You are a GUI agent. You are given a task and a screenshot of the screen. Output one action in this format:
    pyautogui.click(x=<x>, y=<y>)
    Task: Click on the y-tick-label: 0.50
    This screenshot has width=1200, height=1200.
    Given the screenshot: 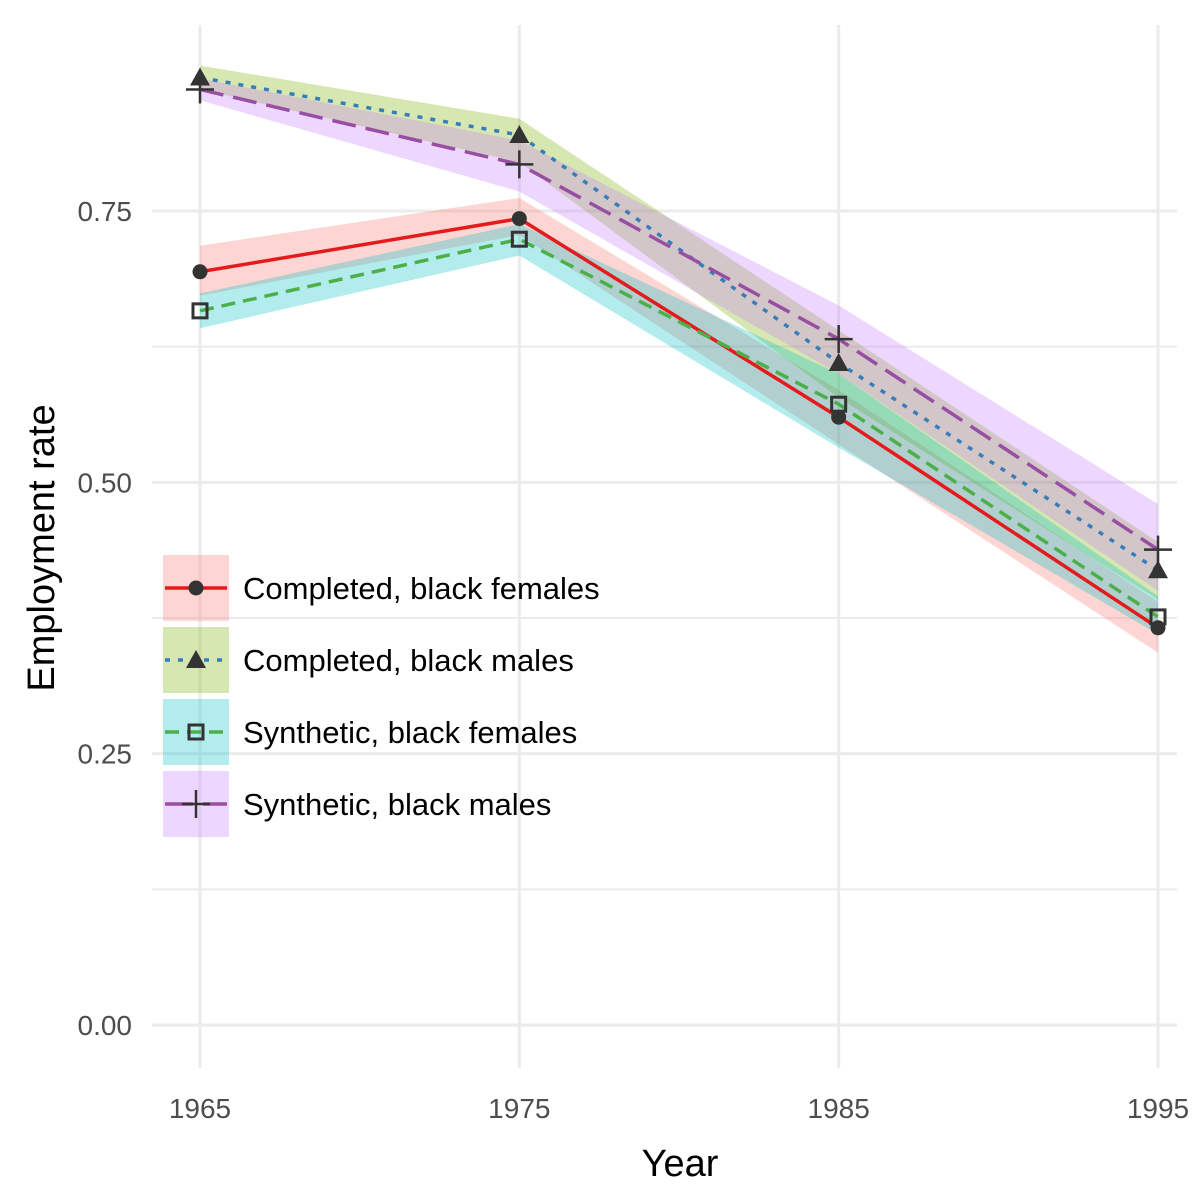 What is the action you would take?
    pyautogui.click(x=105, y=482)
    